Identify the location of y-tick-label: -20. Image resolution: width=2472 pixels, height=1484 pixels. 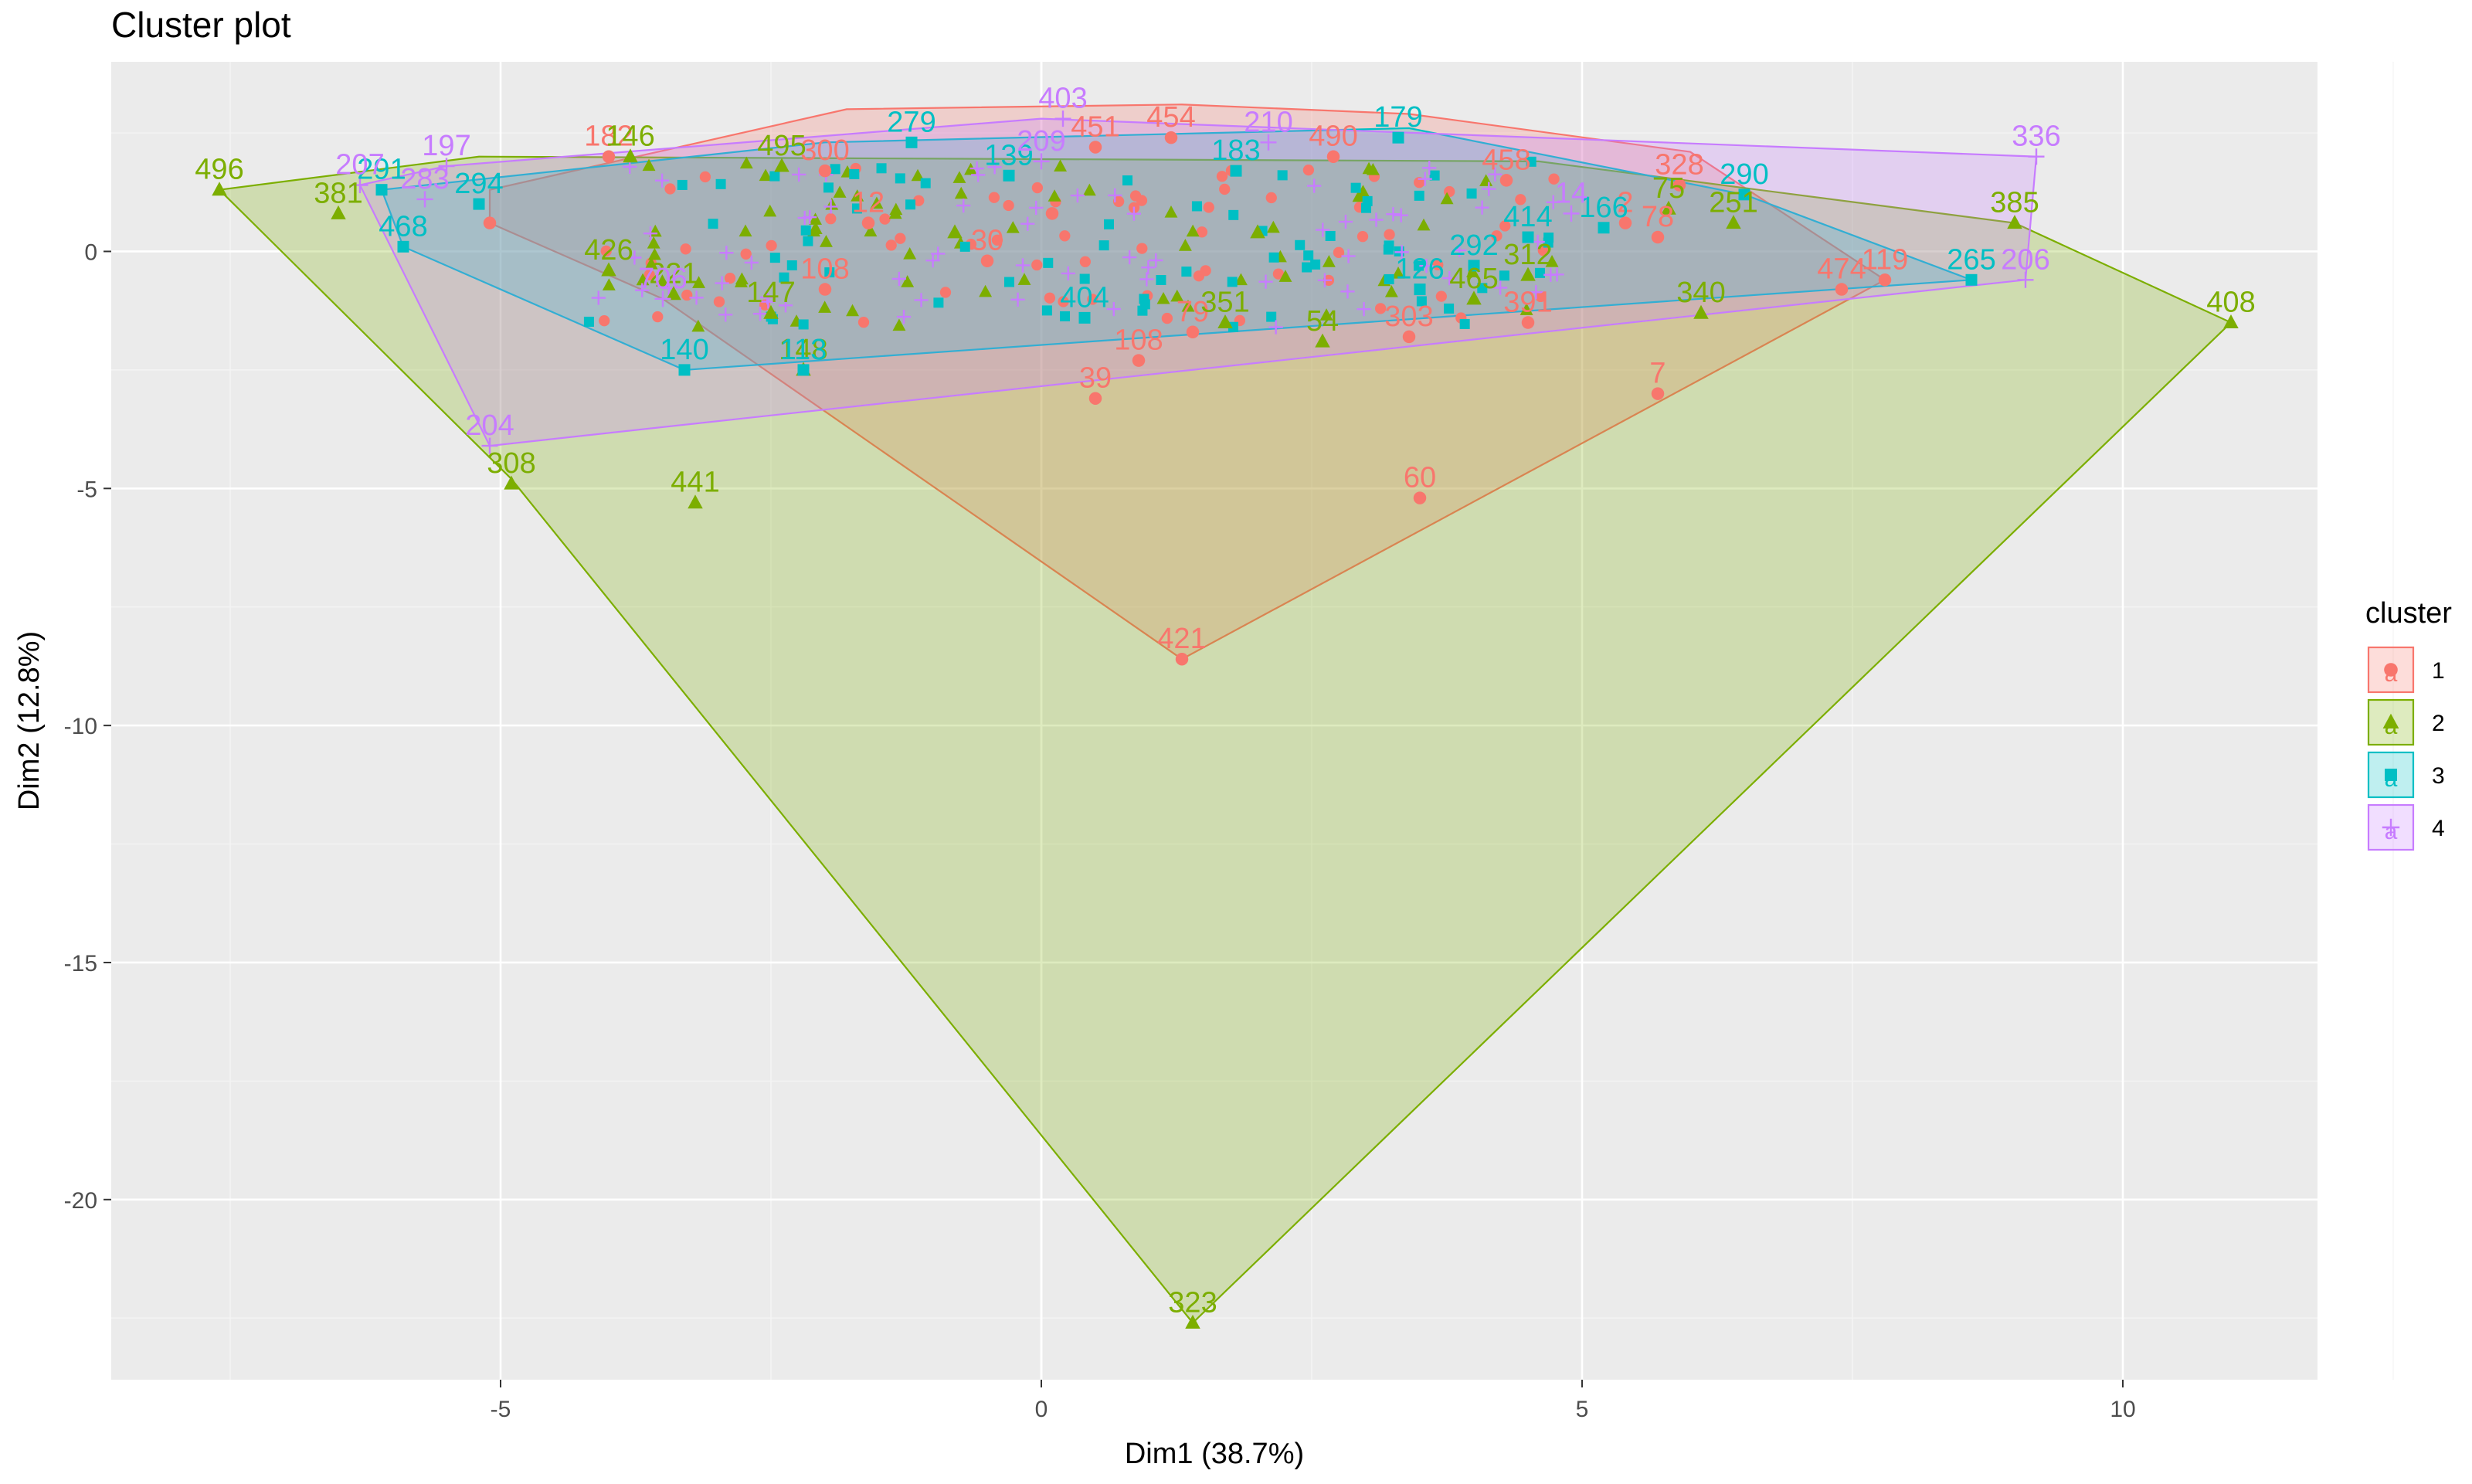
(80, 1201).